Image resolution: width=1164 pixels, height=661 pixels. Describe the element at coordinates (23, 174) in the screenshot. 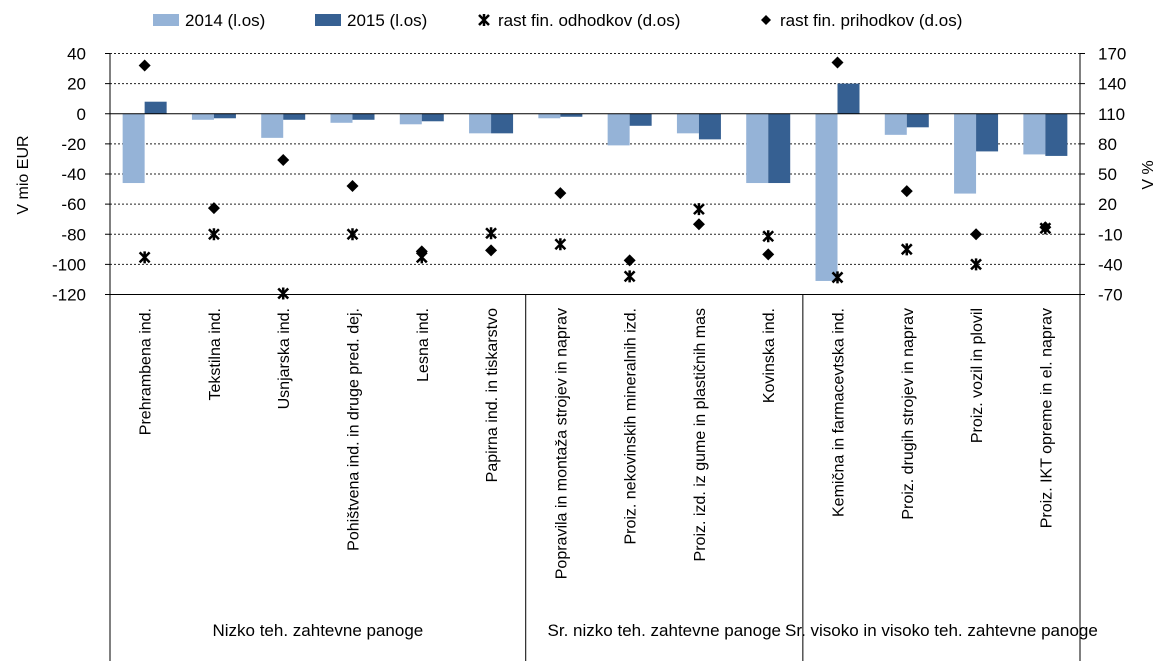

I see `y-axis-label: V mio EUR` at that location.